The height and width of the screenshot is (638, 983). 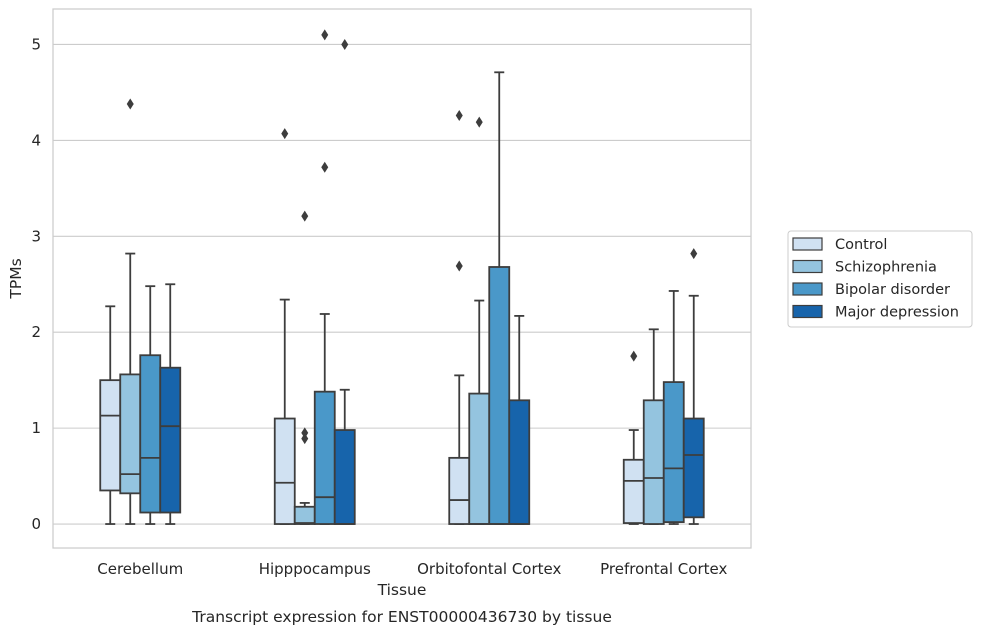 What do you see at coordinates (16, 278) in the screenshot?
I see `y-axis-label: TPMs` at bounding box center [16, 278].